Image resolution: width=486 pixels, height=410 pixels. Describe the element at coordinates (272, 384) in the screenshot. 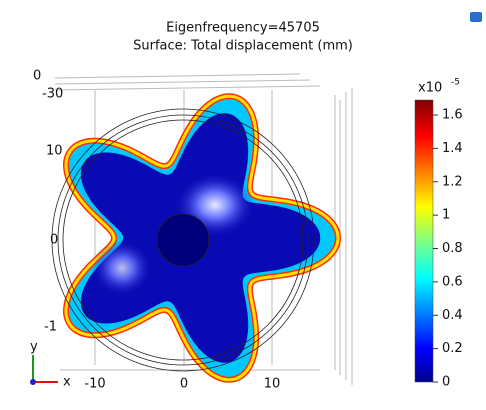

I see `bottom-axis-label: 10` at that location.